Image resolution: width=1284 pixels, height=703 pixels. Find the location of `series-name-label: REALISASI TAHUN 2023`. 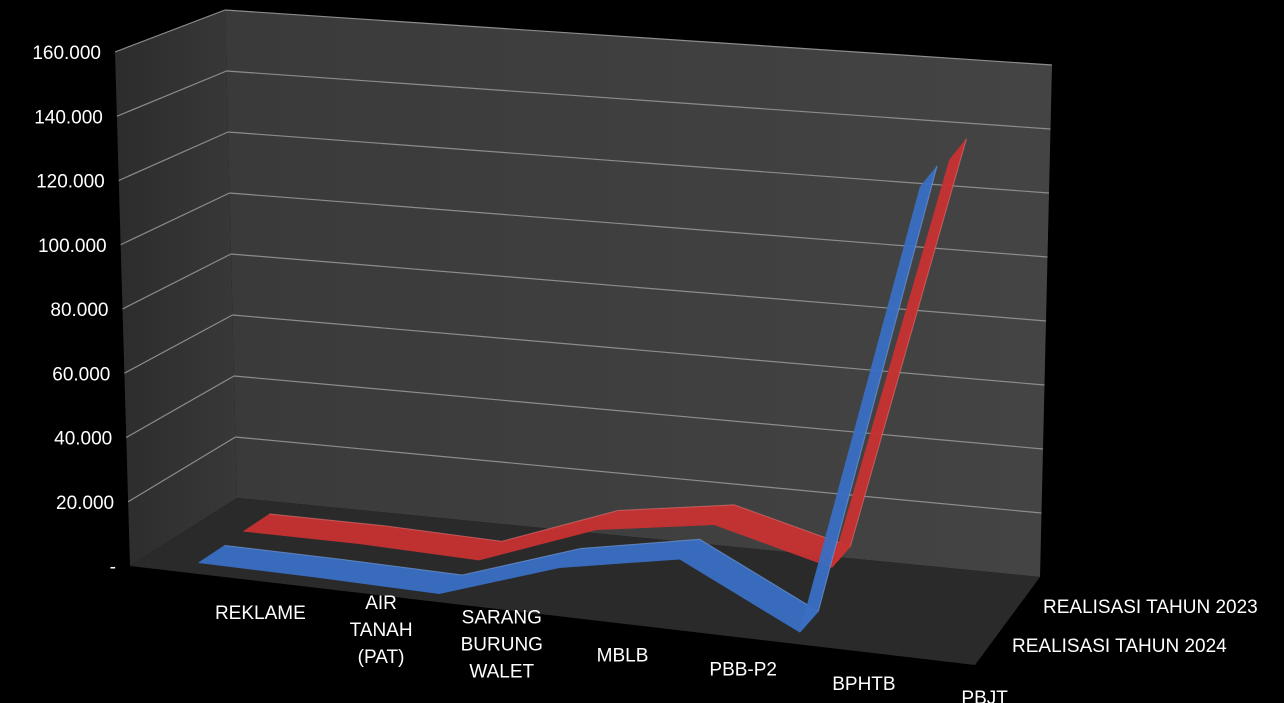

series-name-label: REALISASI TAHUN 2023 is located at coordinates (1150, 607).